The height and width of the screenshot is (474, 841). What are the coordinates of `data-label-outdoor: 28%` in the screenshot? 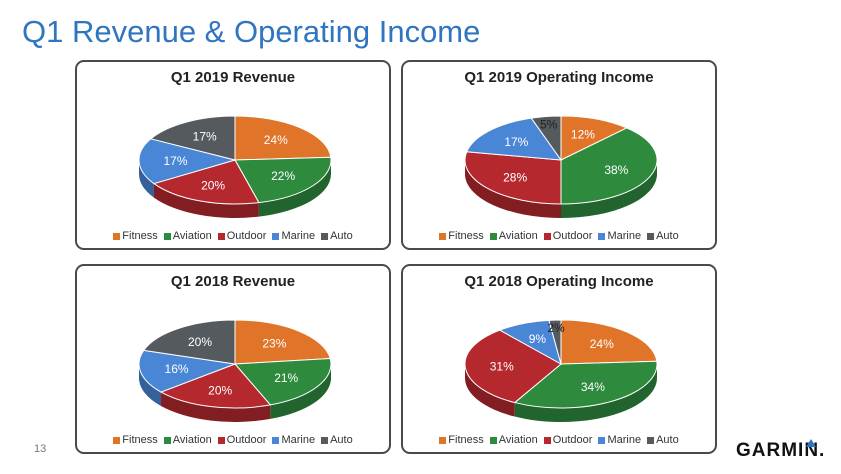 It's located at (515, 177).